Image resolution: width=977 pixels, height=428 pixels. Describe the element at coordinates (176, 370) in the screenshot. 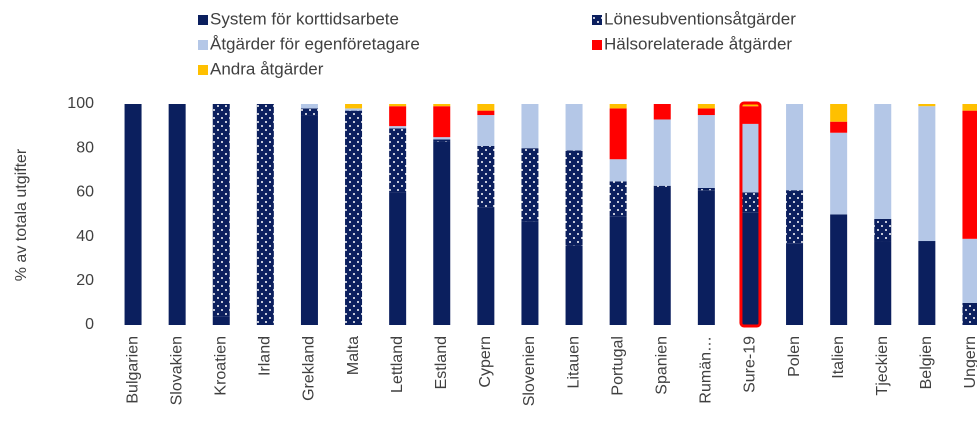

I see `x-tick-label: Slovakien` at that location.